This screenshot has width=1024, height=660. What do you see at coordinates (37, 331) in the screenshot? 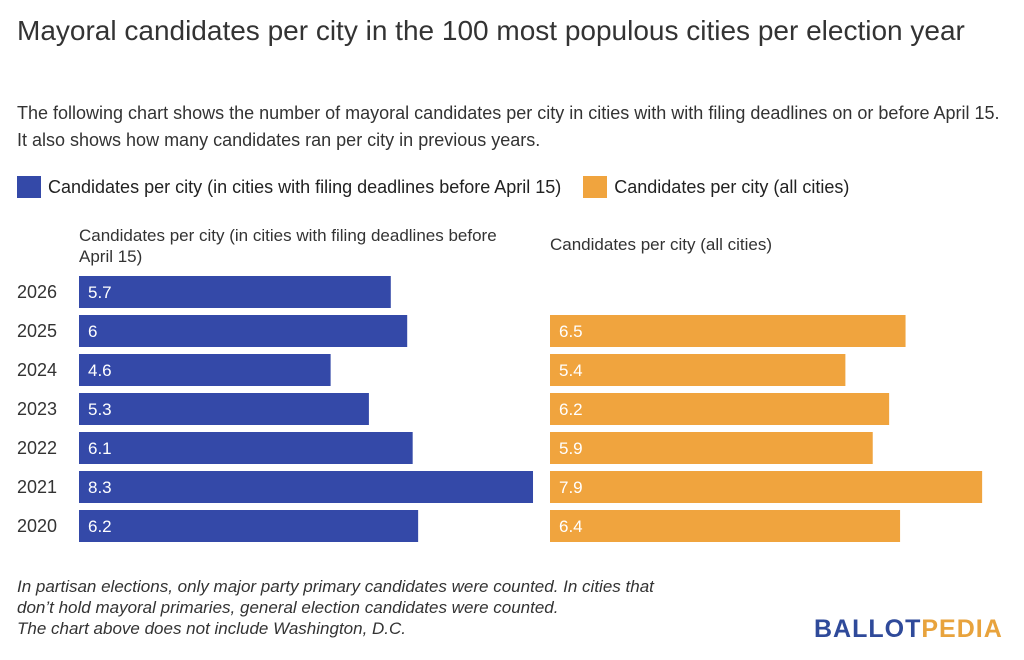
I see `year-label-2025: 2025` at bounding box center [37, 331].